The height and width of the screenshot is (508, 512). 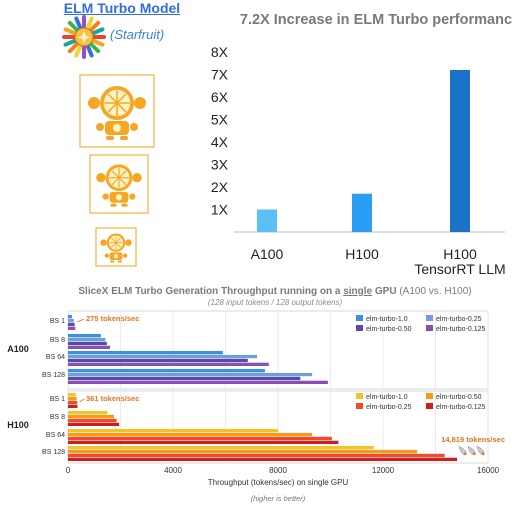 What do you see at coordinates (112, 398) in the screenshot?
I see `chart2-annotation: 361 tokens/sec` at bounding box center [112, 398].